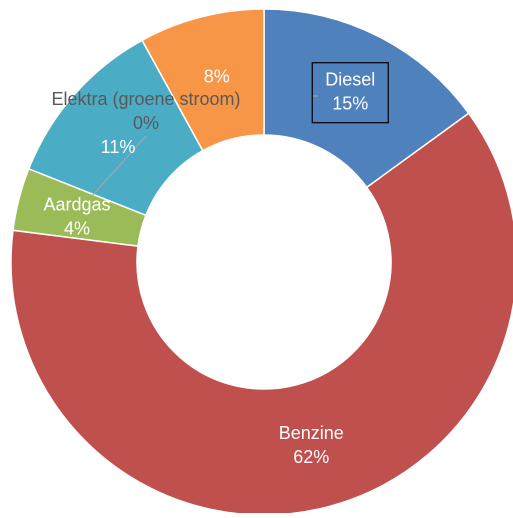 The width and height of the screenshot is (513, 518). What do you see at coordinates (118, 147) in the screenshot?
I see `value-series-4: 11%` at bounding box center [118, 147].